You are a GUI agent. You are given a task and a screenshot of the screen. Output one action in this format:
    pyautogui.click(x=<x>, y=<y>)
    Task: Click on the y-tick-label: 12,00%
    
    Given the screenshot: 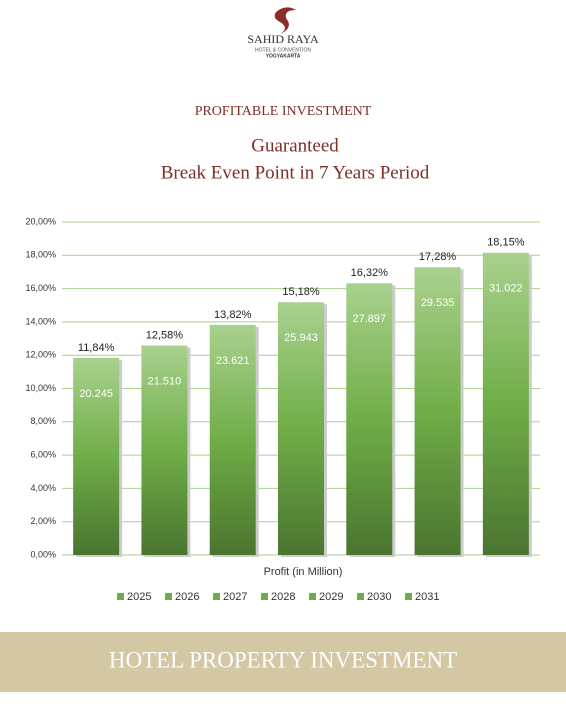 What is the action you would take?
    pyautogui.click(x=40, y=355)
    